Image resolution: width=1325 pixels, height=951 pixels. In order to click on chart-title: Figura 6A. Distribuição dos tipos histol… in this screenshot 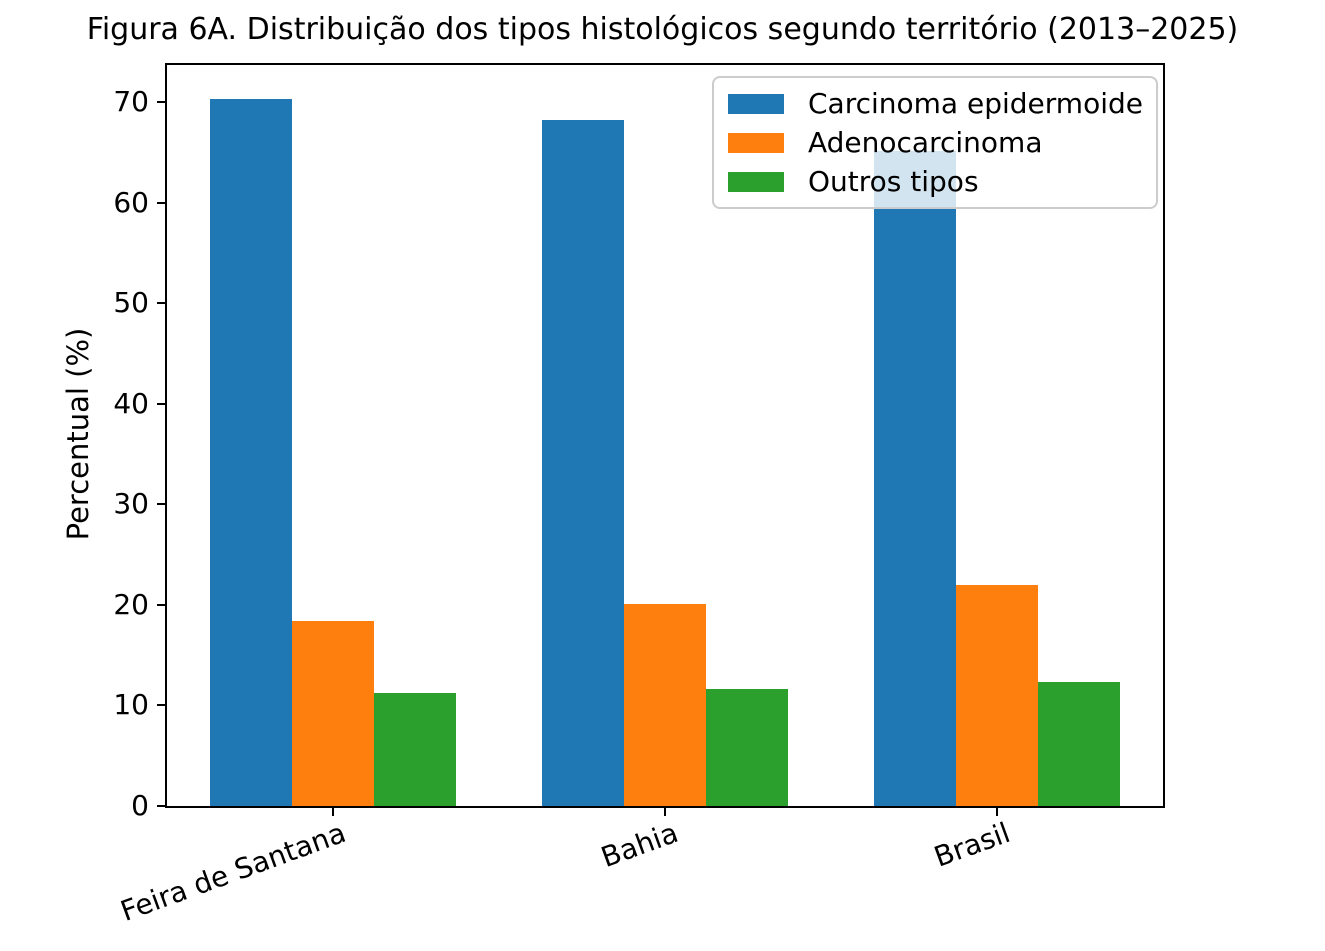, I will do `click(662, 29)`.